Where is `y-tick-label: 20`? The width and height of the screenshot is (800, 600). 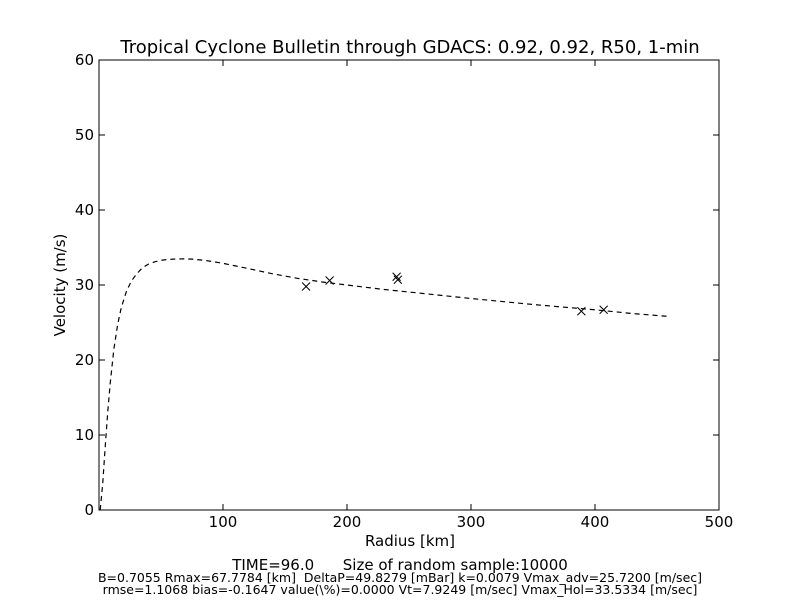
y-tick-label: 20 is located at coordinates (84, 360).